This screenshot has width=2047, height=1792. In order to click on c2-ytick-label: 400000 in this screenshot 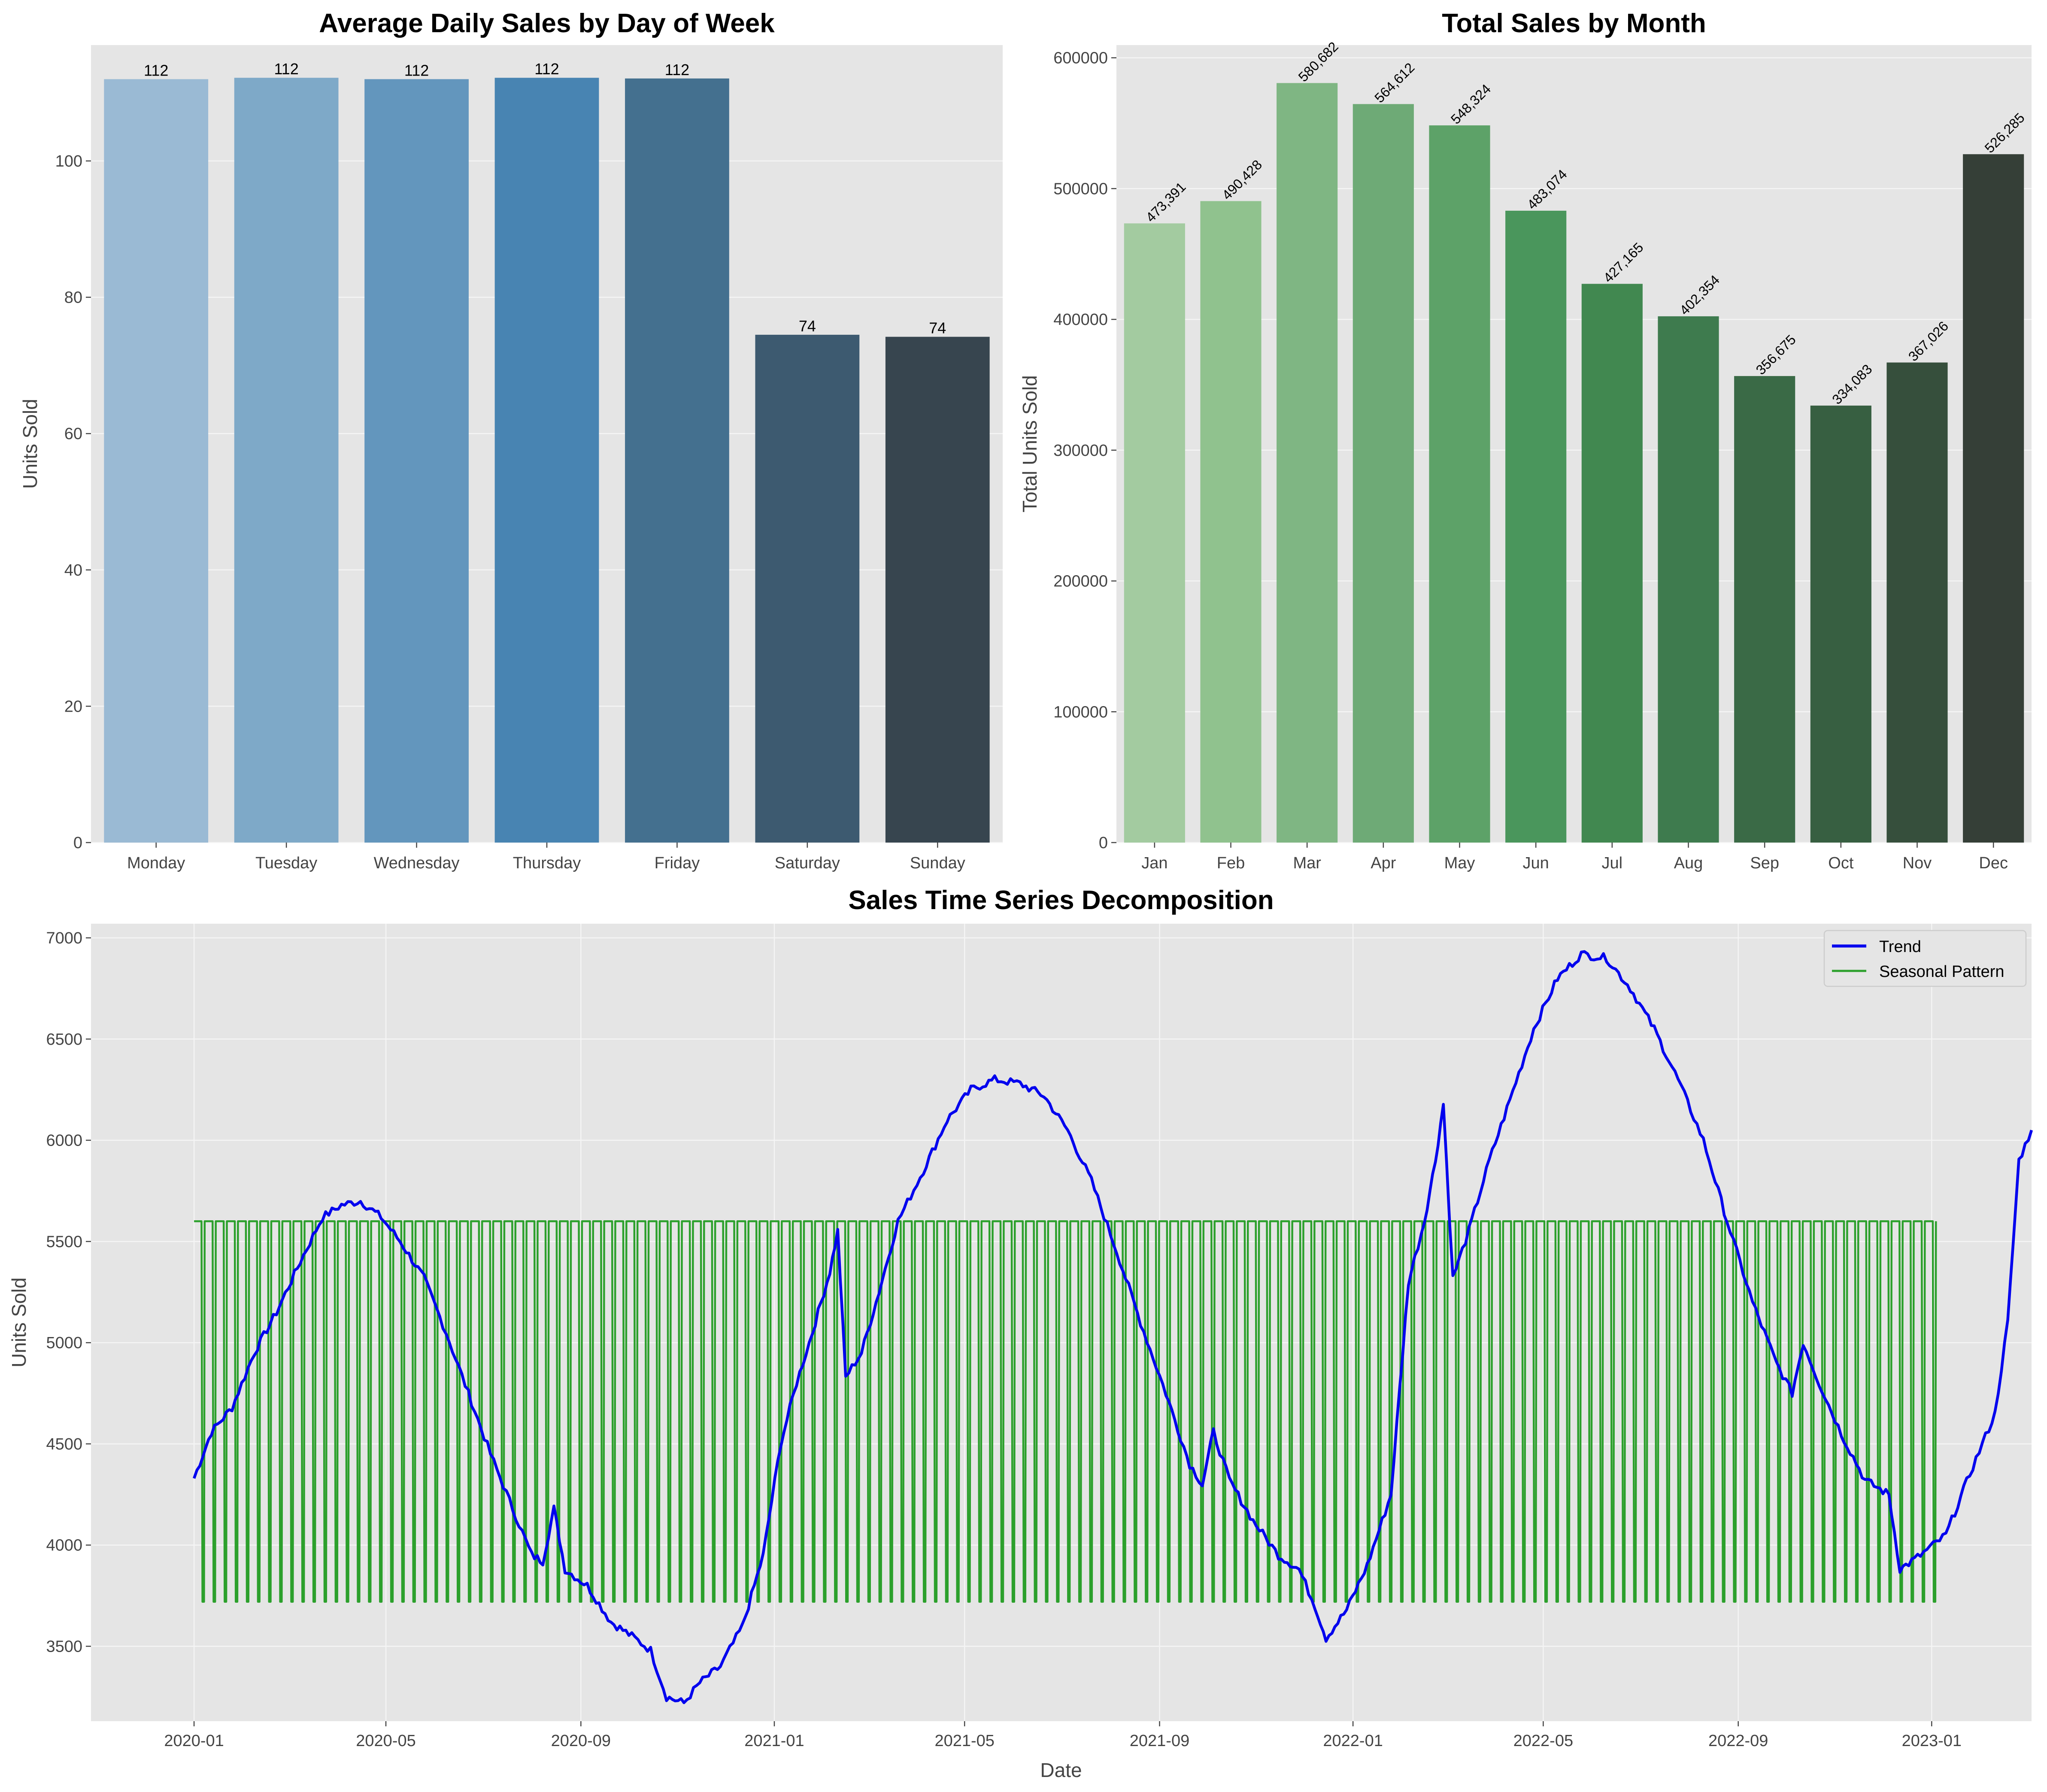, I will do `click(1080, 320)`.